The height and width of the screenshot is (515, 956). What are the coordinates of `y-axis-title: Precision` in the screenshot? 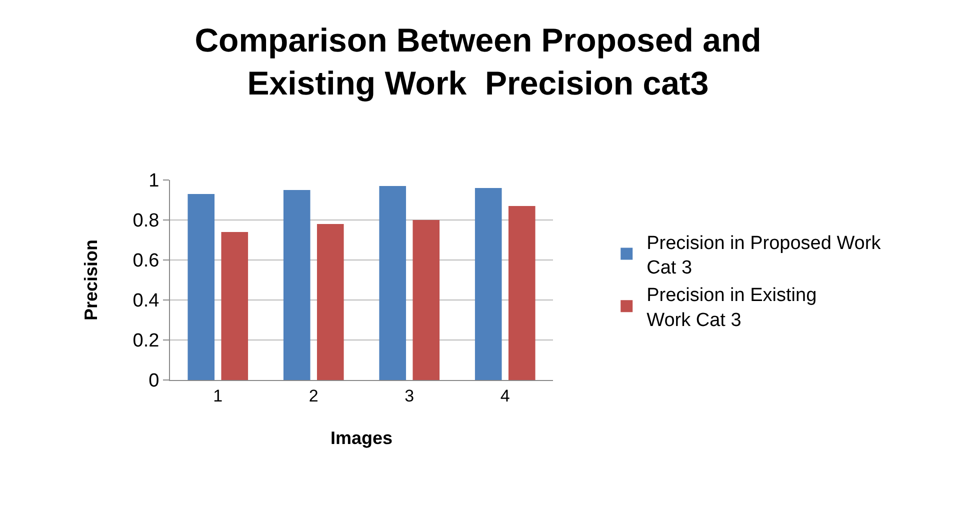 It's located at (90, 280).